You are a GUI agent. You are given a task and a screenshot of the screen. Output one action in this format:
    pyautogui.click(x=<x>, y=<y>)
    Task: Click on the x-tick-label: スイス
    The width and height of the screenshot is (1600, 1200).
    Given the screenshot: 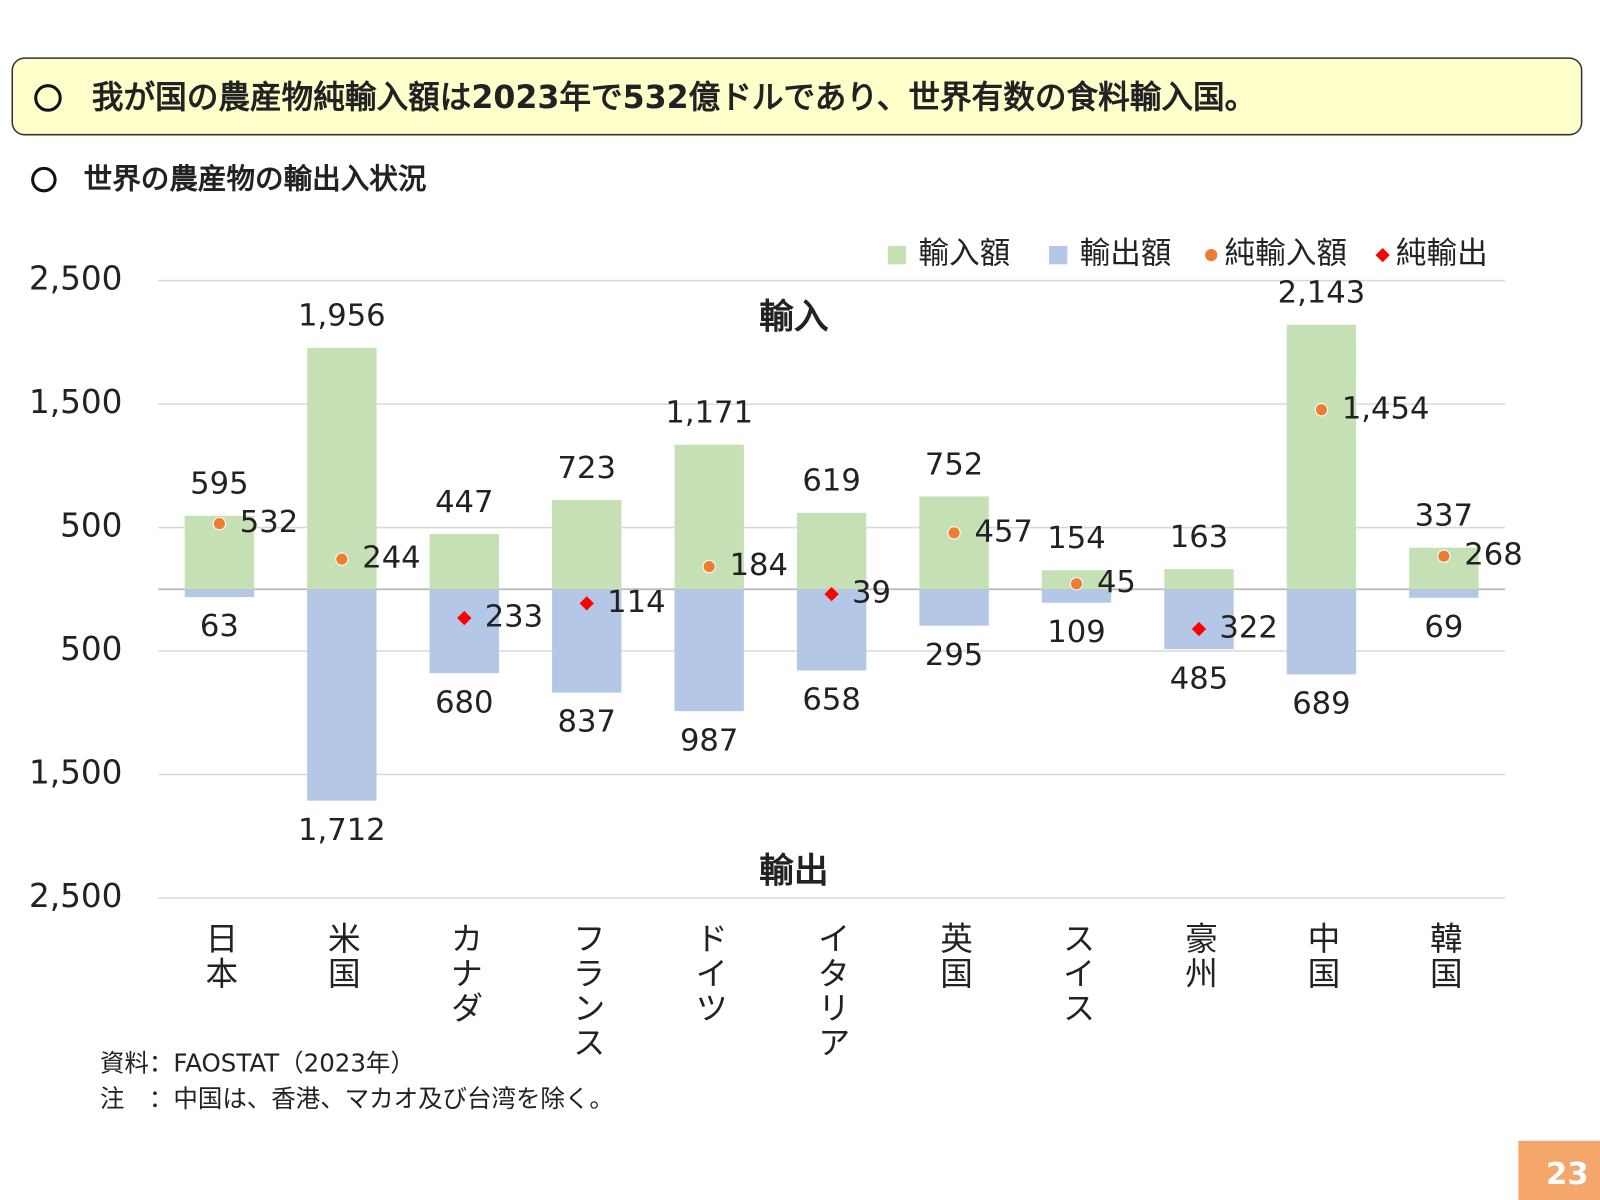 What is the action you would take?
    pyautogui.click(x=1077, y=973)
    